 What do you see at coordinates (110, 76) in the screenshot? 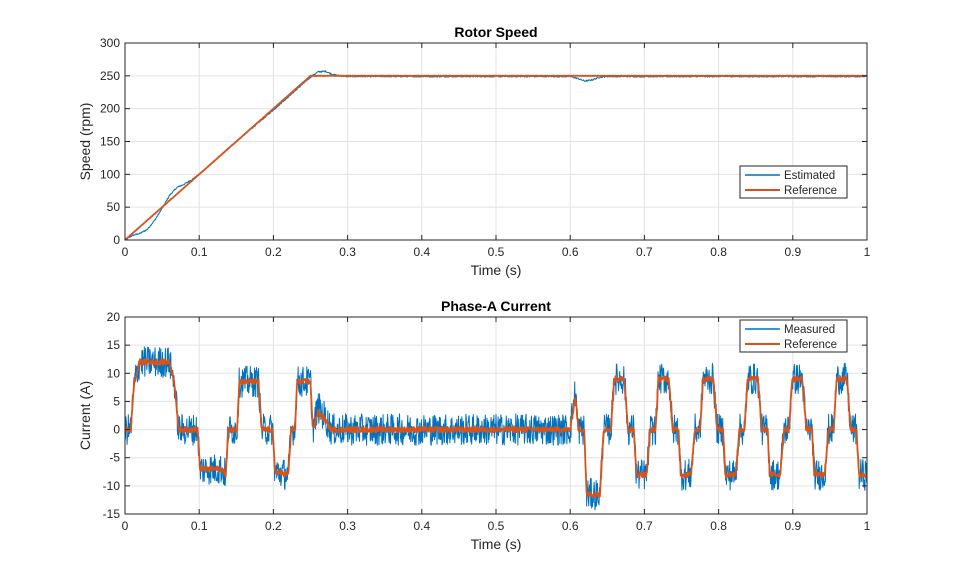
I see `y-tick-label: 250` at bounding box center [110, 76].